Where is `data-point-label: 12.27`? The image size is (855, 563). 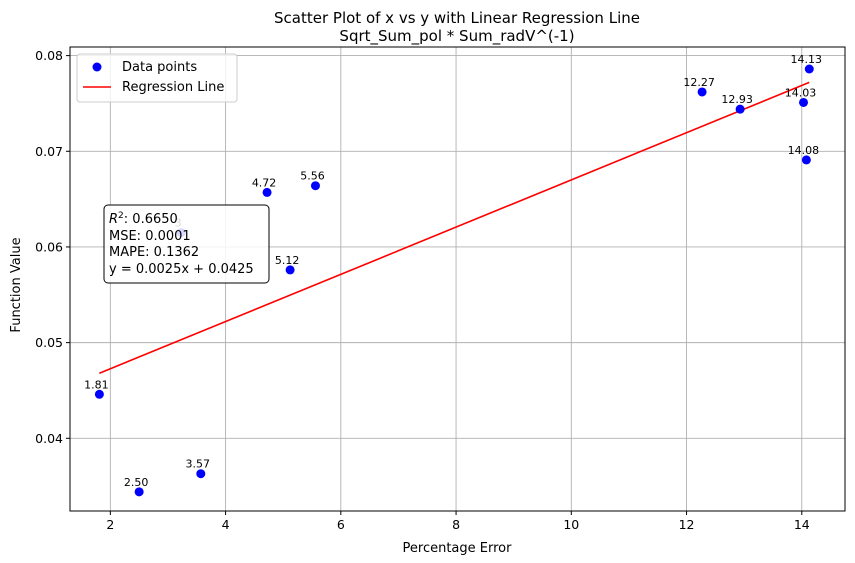 data-point-label: 12.27 is located at coordinates (699, 82).